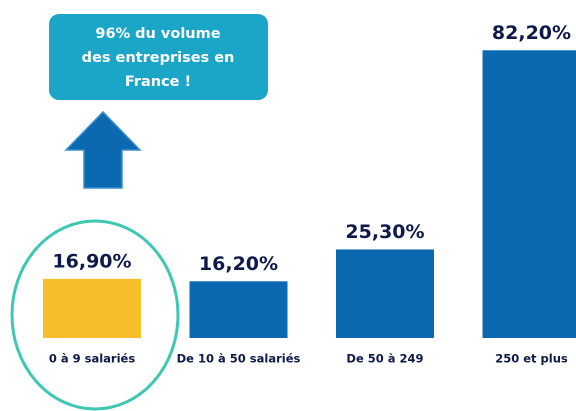 Image resolution: width=576 pixels, height=411 pixels. What do you see at coordinates (157, 34) in the screenshot?
I see `annotation-line: 96% du volume` at bounding box center [157, 34].